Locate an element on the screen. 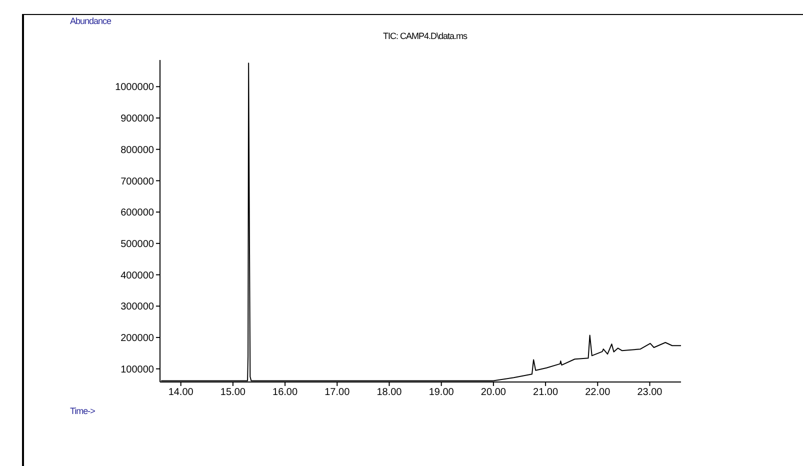  x-tick-label: 15.00 is located at coordinates (233, 392).